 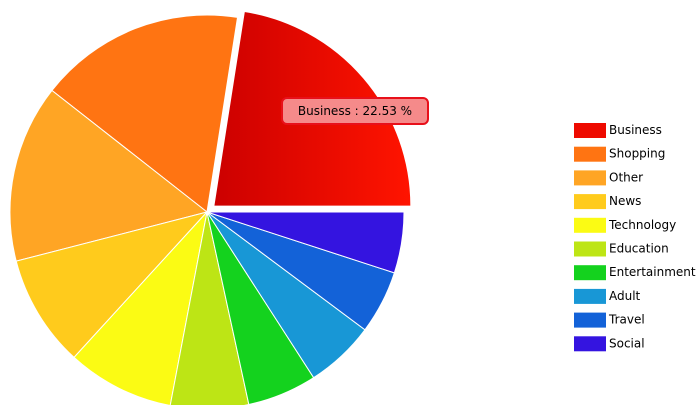 I want to click on legend-label: Business, so click(x=635, y=130).